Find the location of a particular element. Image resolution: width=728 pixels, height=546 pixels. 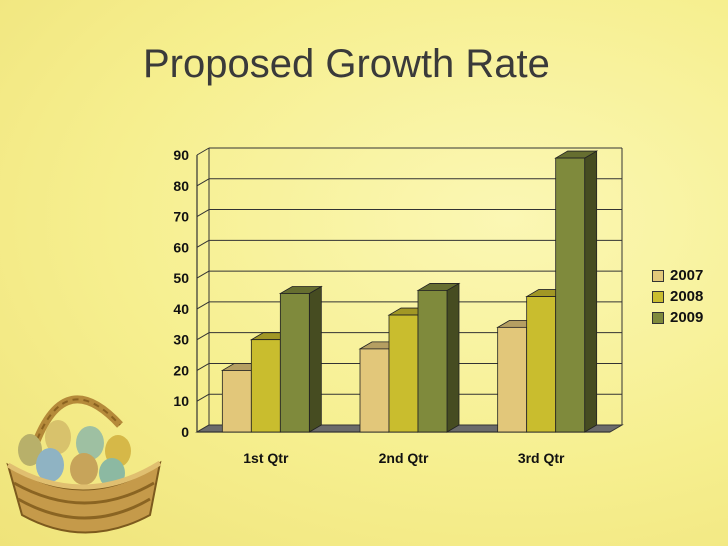

legend-label: 2008 is located at coordinates (687, 296).